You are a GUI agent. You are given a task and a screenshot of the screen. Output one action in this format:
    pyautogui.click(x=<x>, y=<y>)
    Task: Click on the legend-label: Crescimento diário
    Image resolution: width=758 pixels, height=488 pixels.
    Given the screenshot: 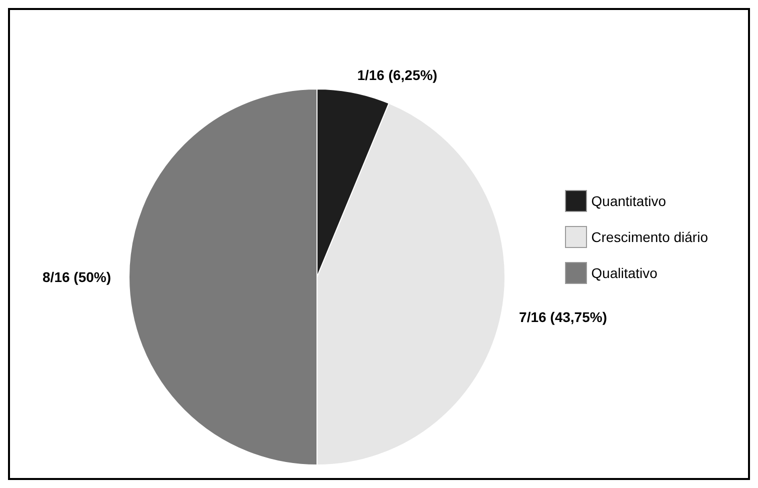 What is the action you would take?
    pyautogui.click(x=649, y=237)
    